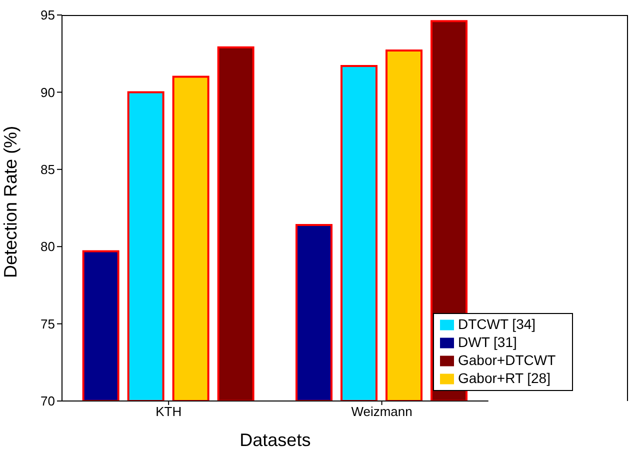 This screenshot has height=451, width=638. Describe the element at coordinates (47, 170) in the screenshot. I see `y-tick-label: 85` at that location.